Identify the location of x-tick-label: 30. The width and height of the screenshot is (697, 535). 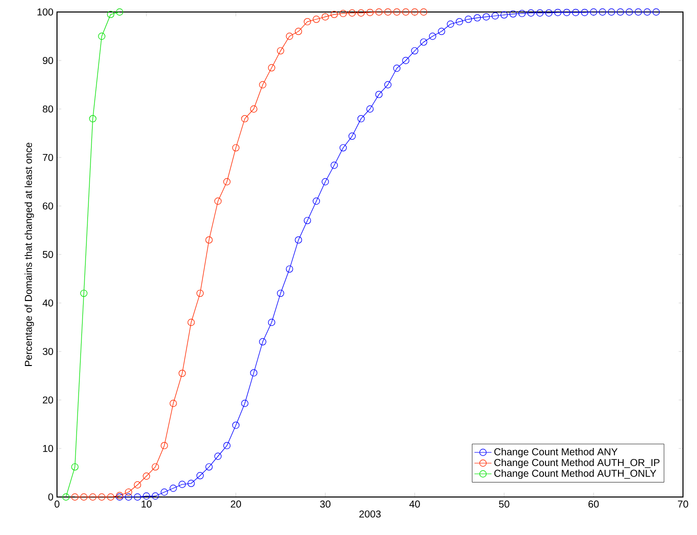
(325, 504).